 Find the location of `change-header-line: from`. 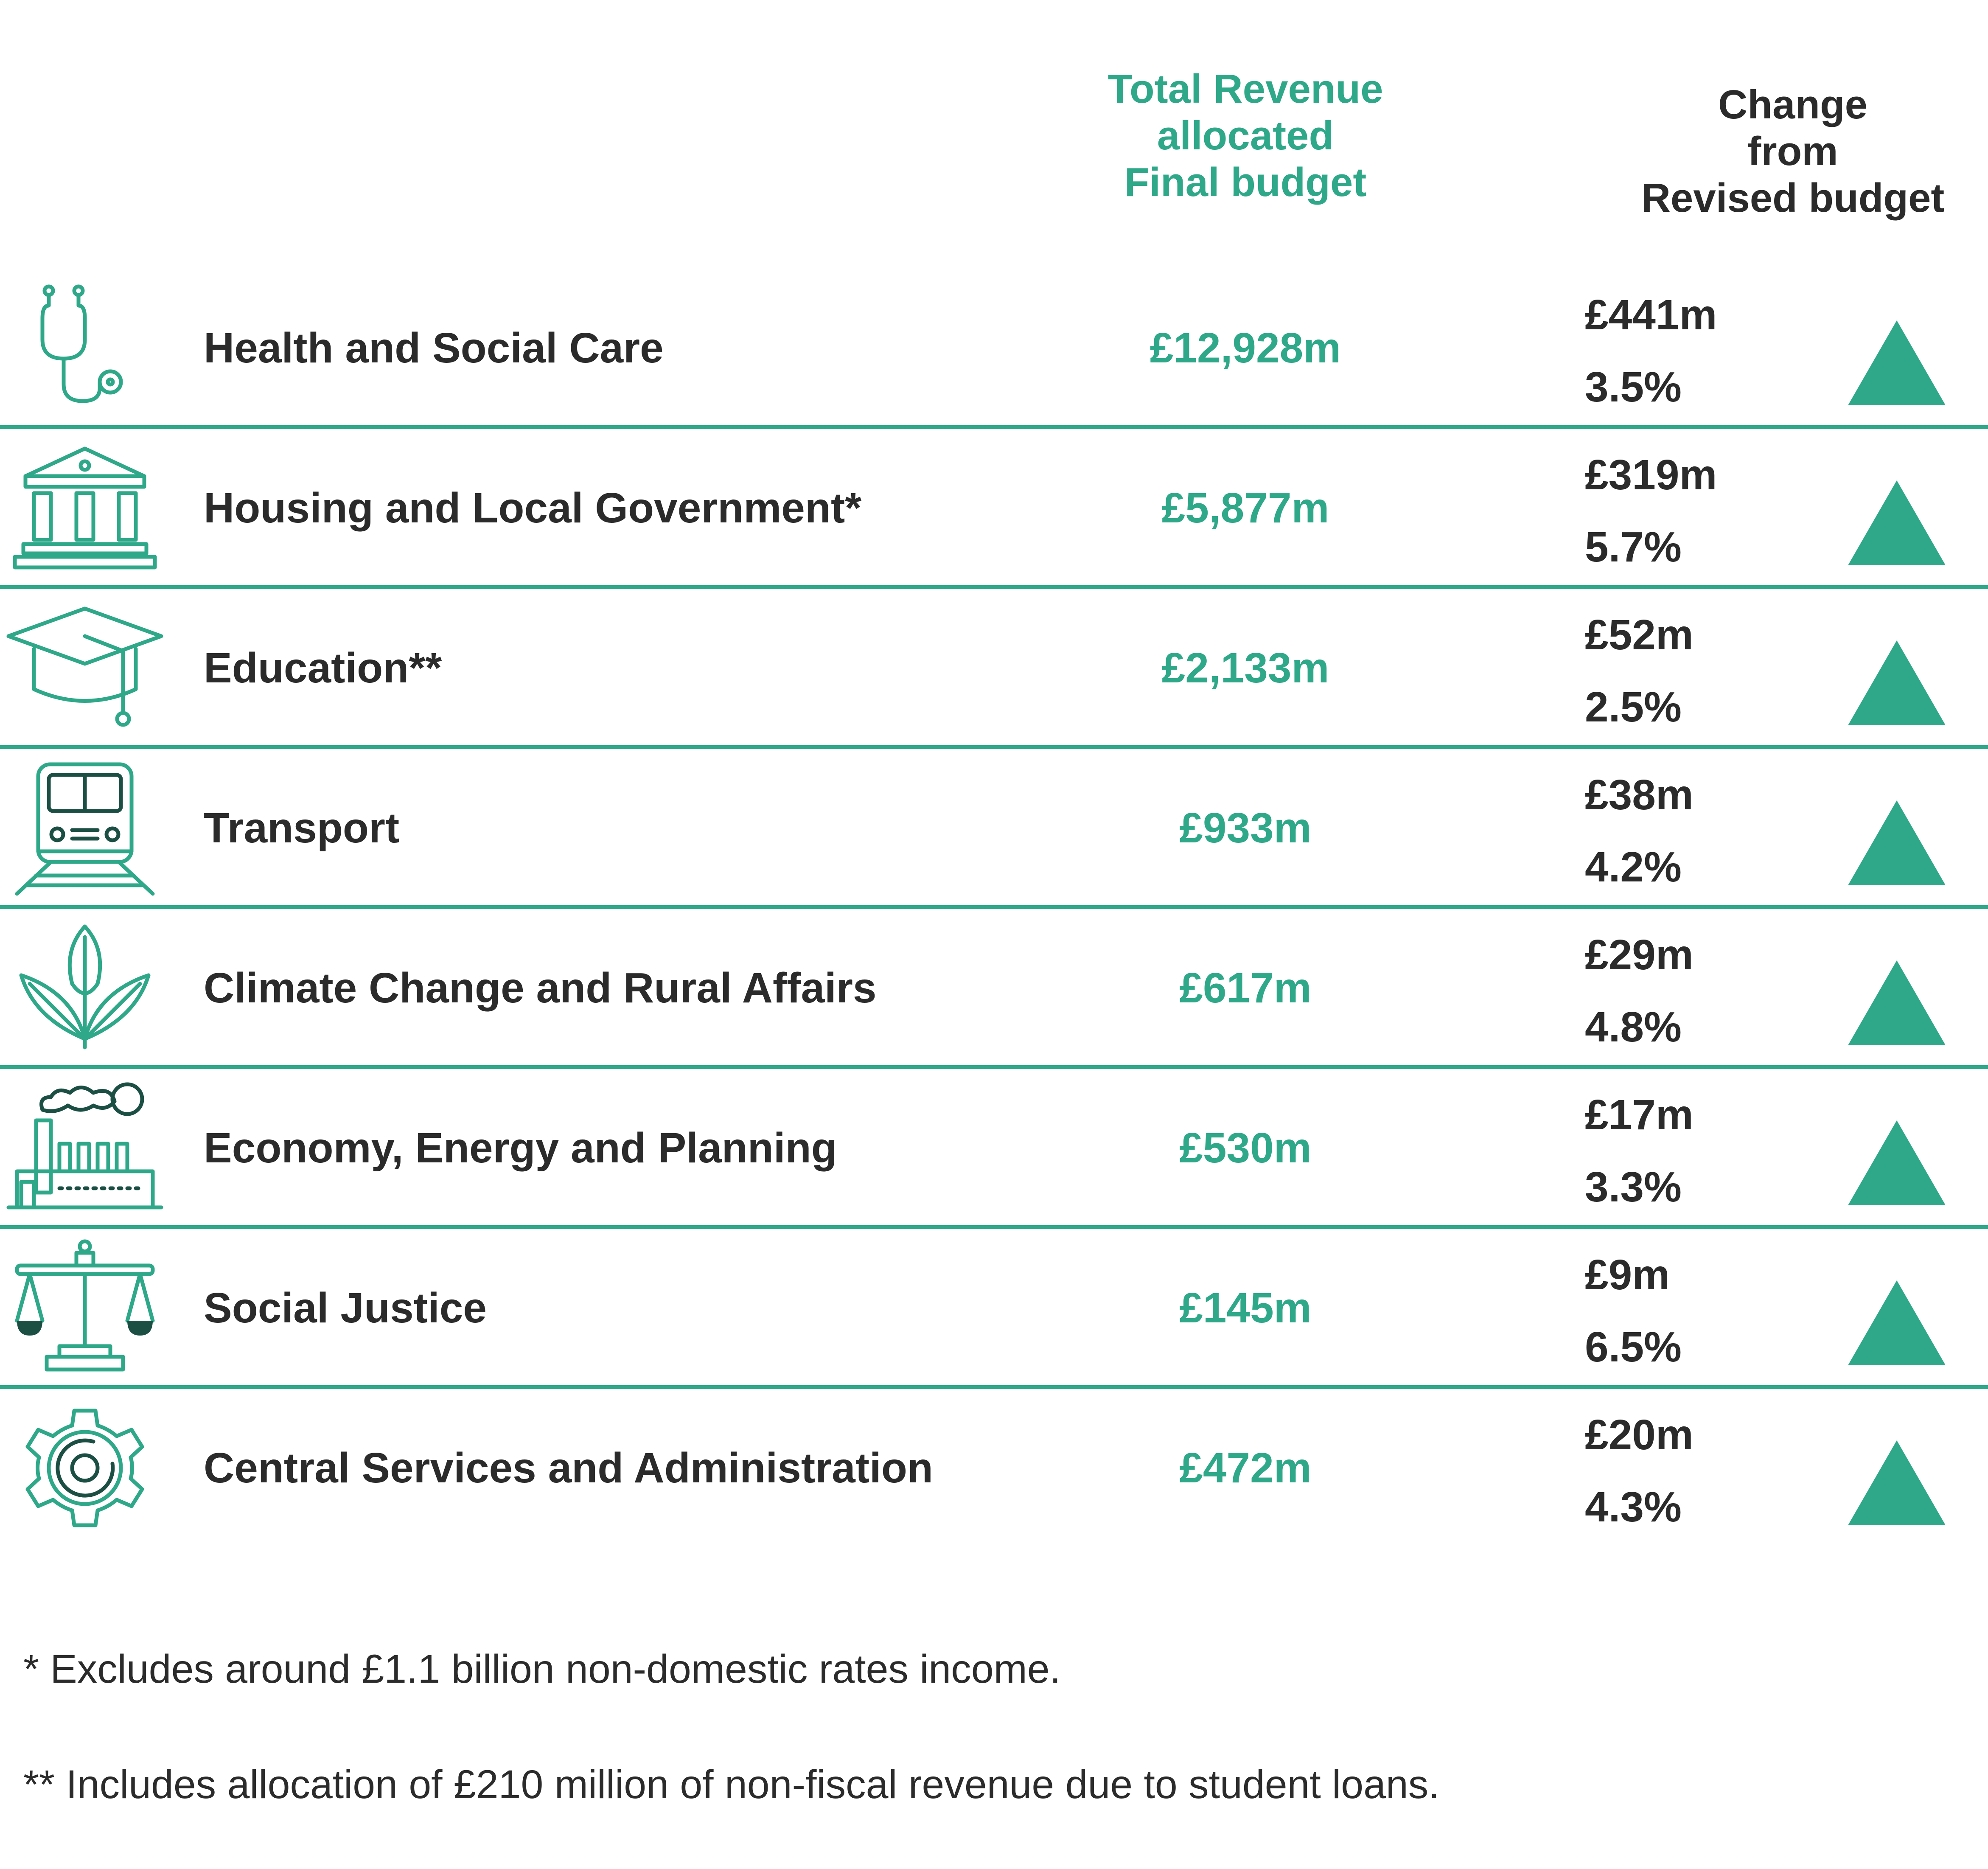

change-header-line: from is located at coordinates (1792, 151).